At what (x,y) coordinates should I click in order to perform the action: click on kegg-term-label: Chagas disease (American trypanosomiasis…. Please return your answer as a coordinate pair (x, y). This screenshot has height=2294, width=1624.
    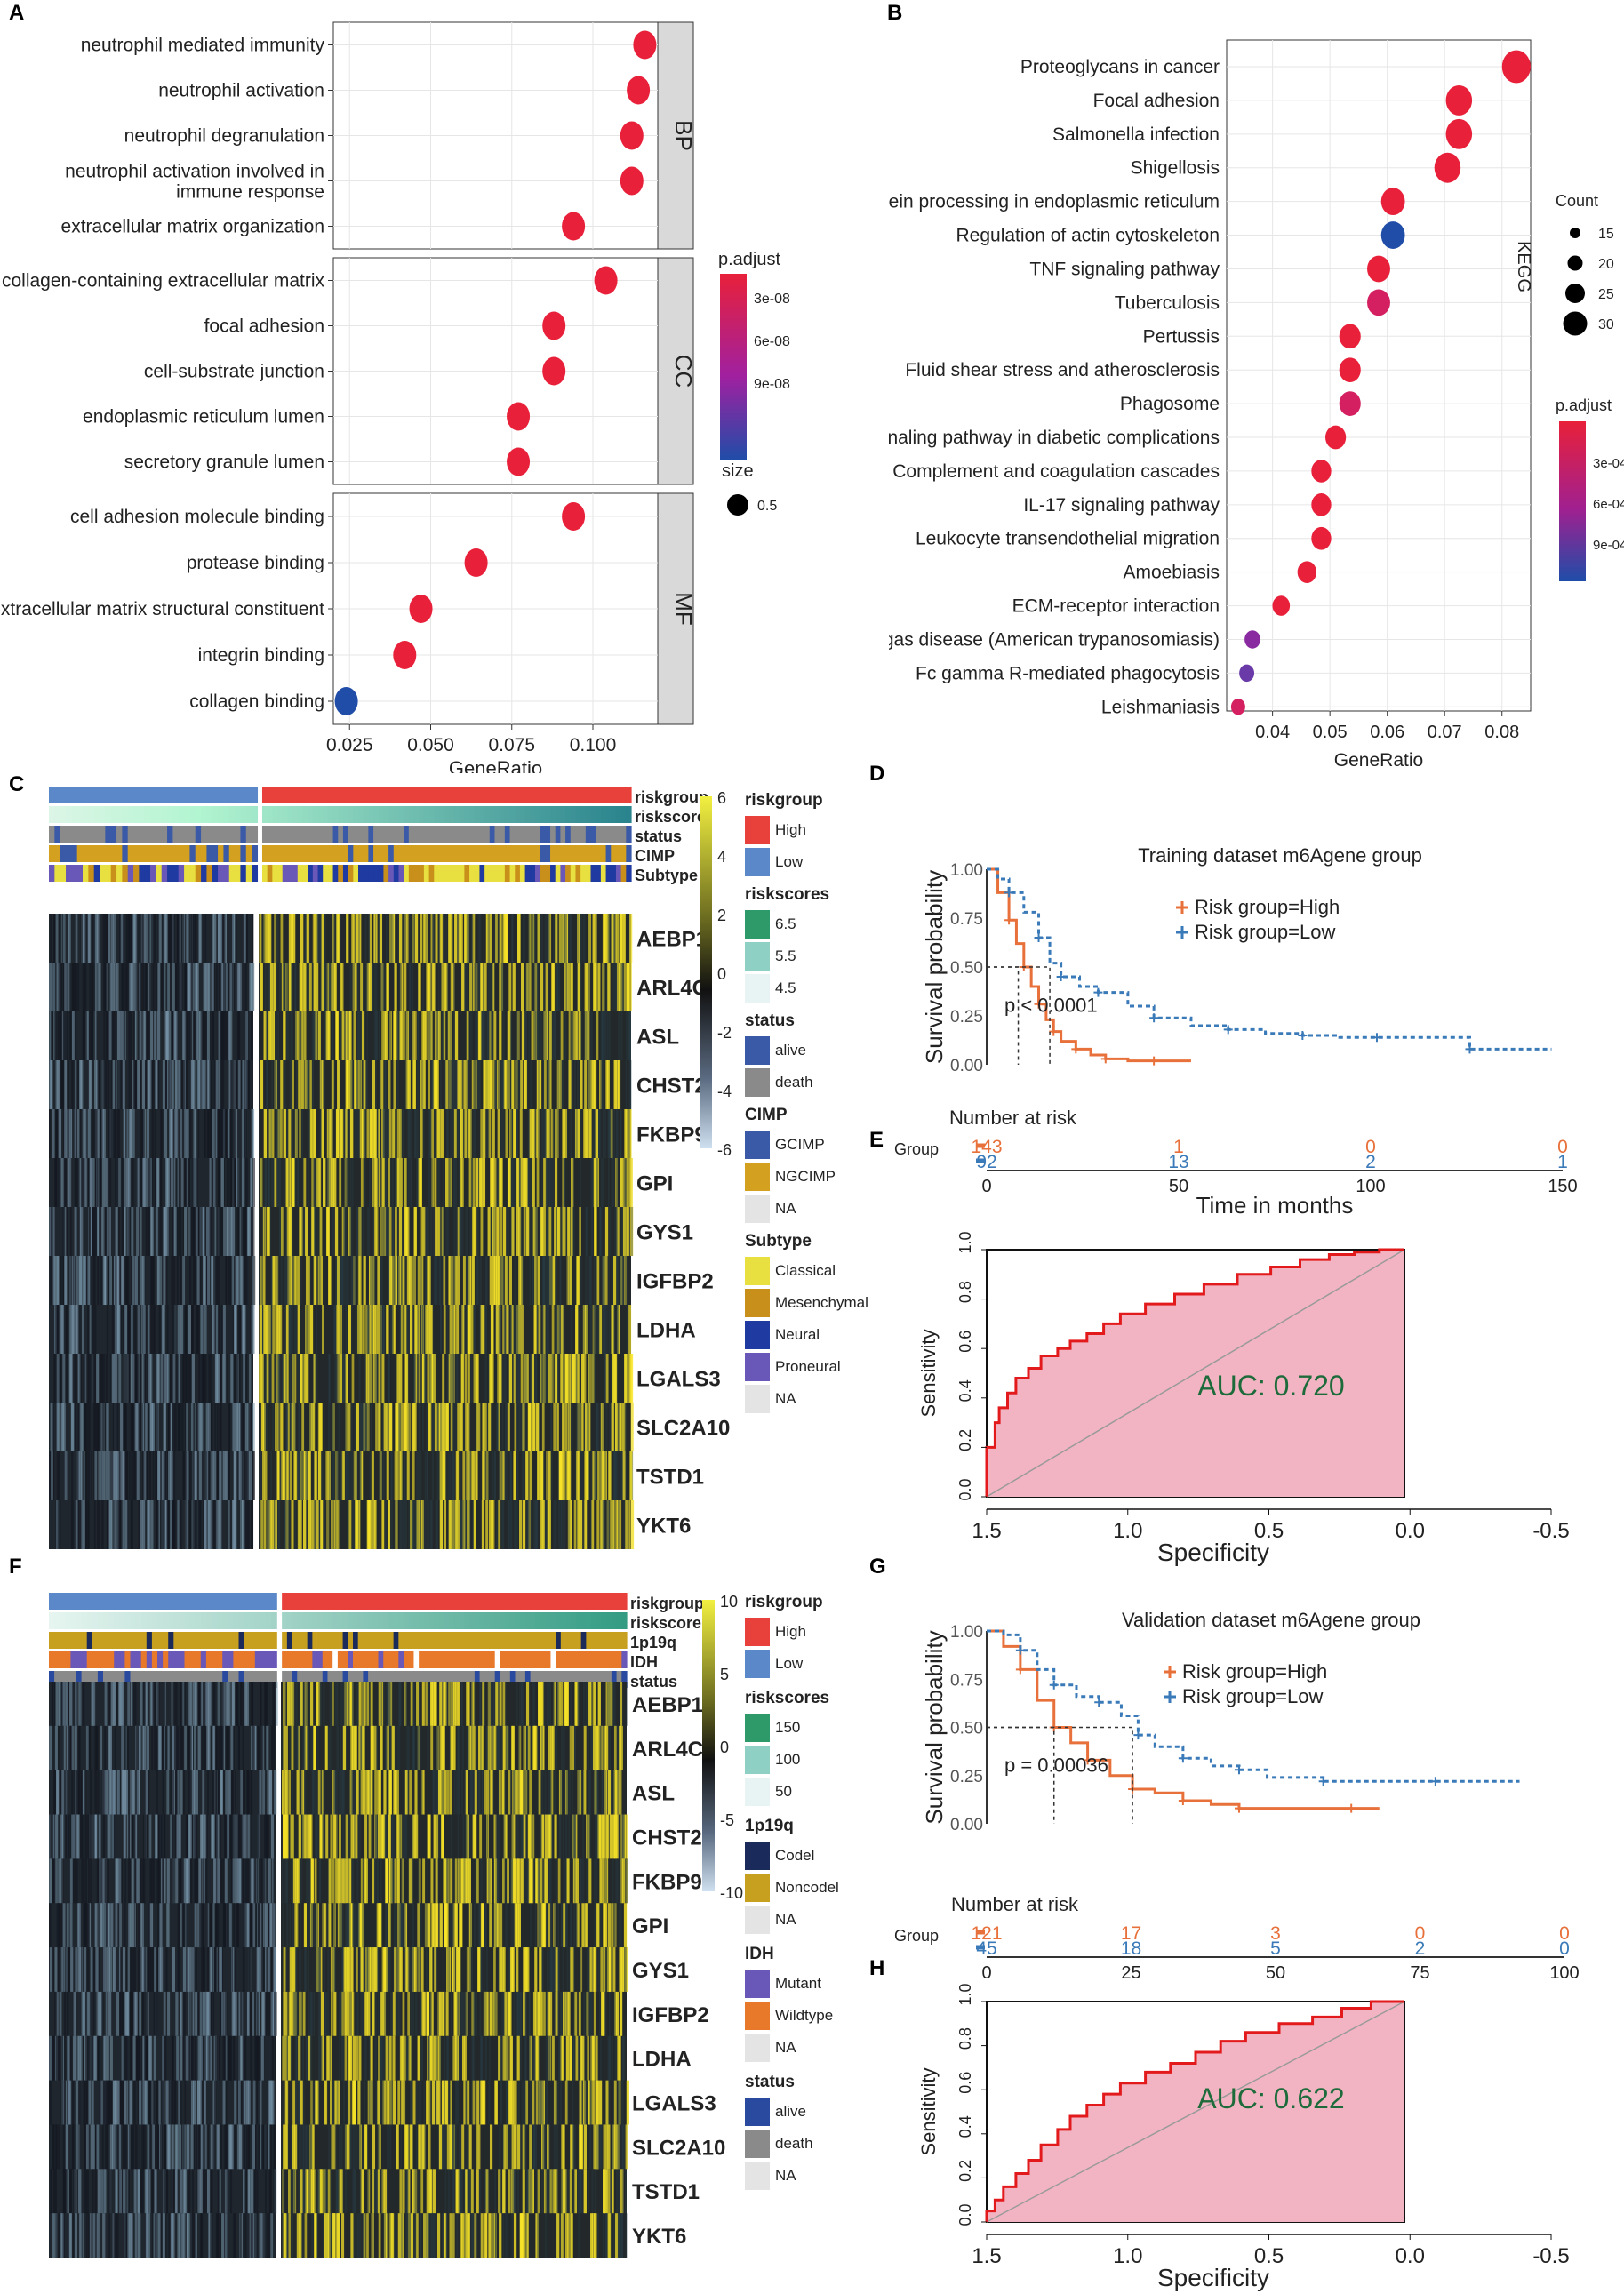
    Looking at the image, I should click on (1054, 640).